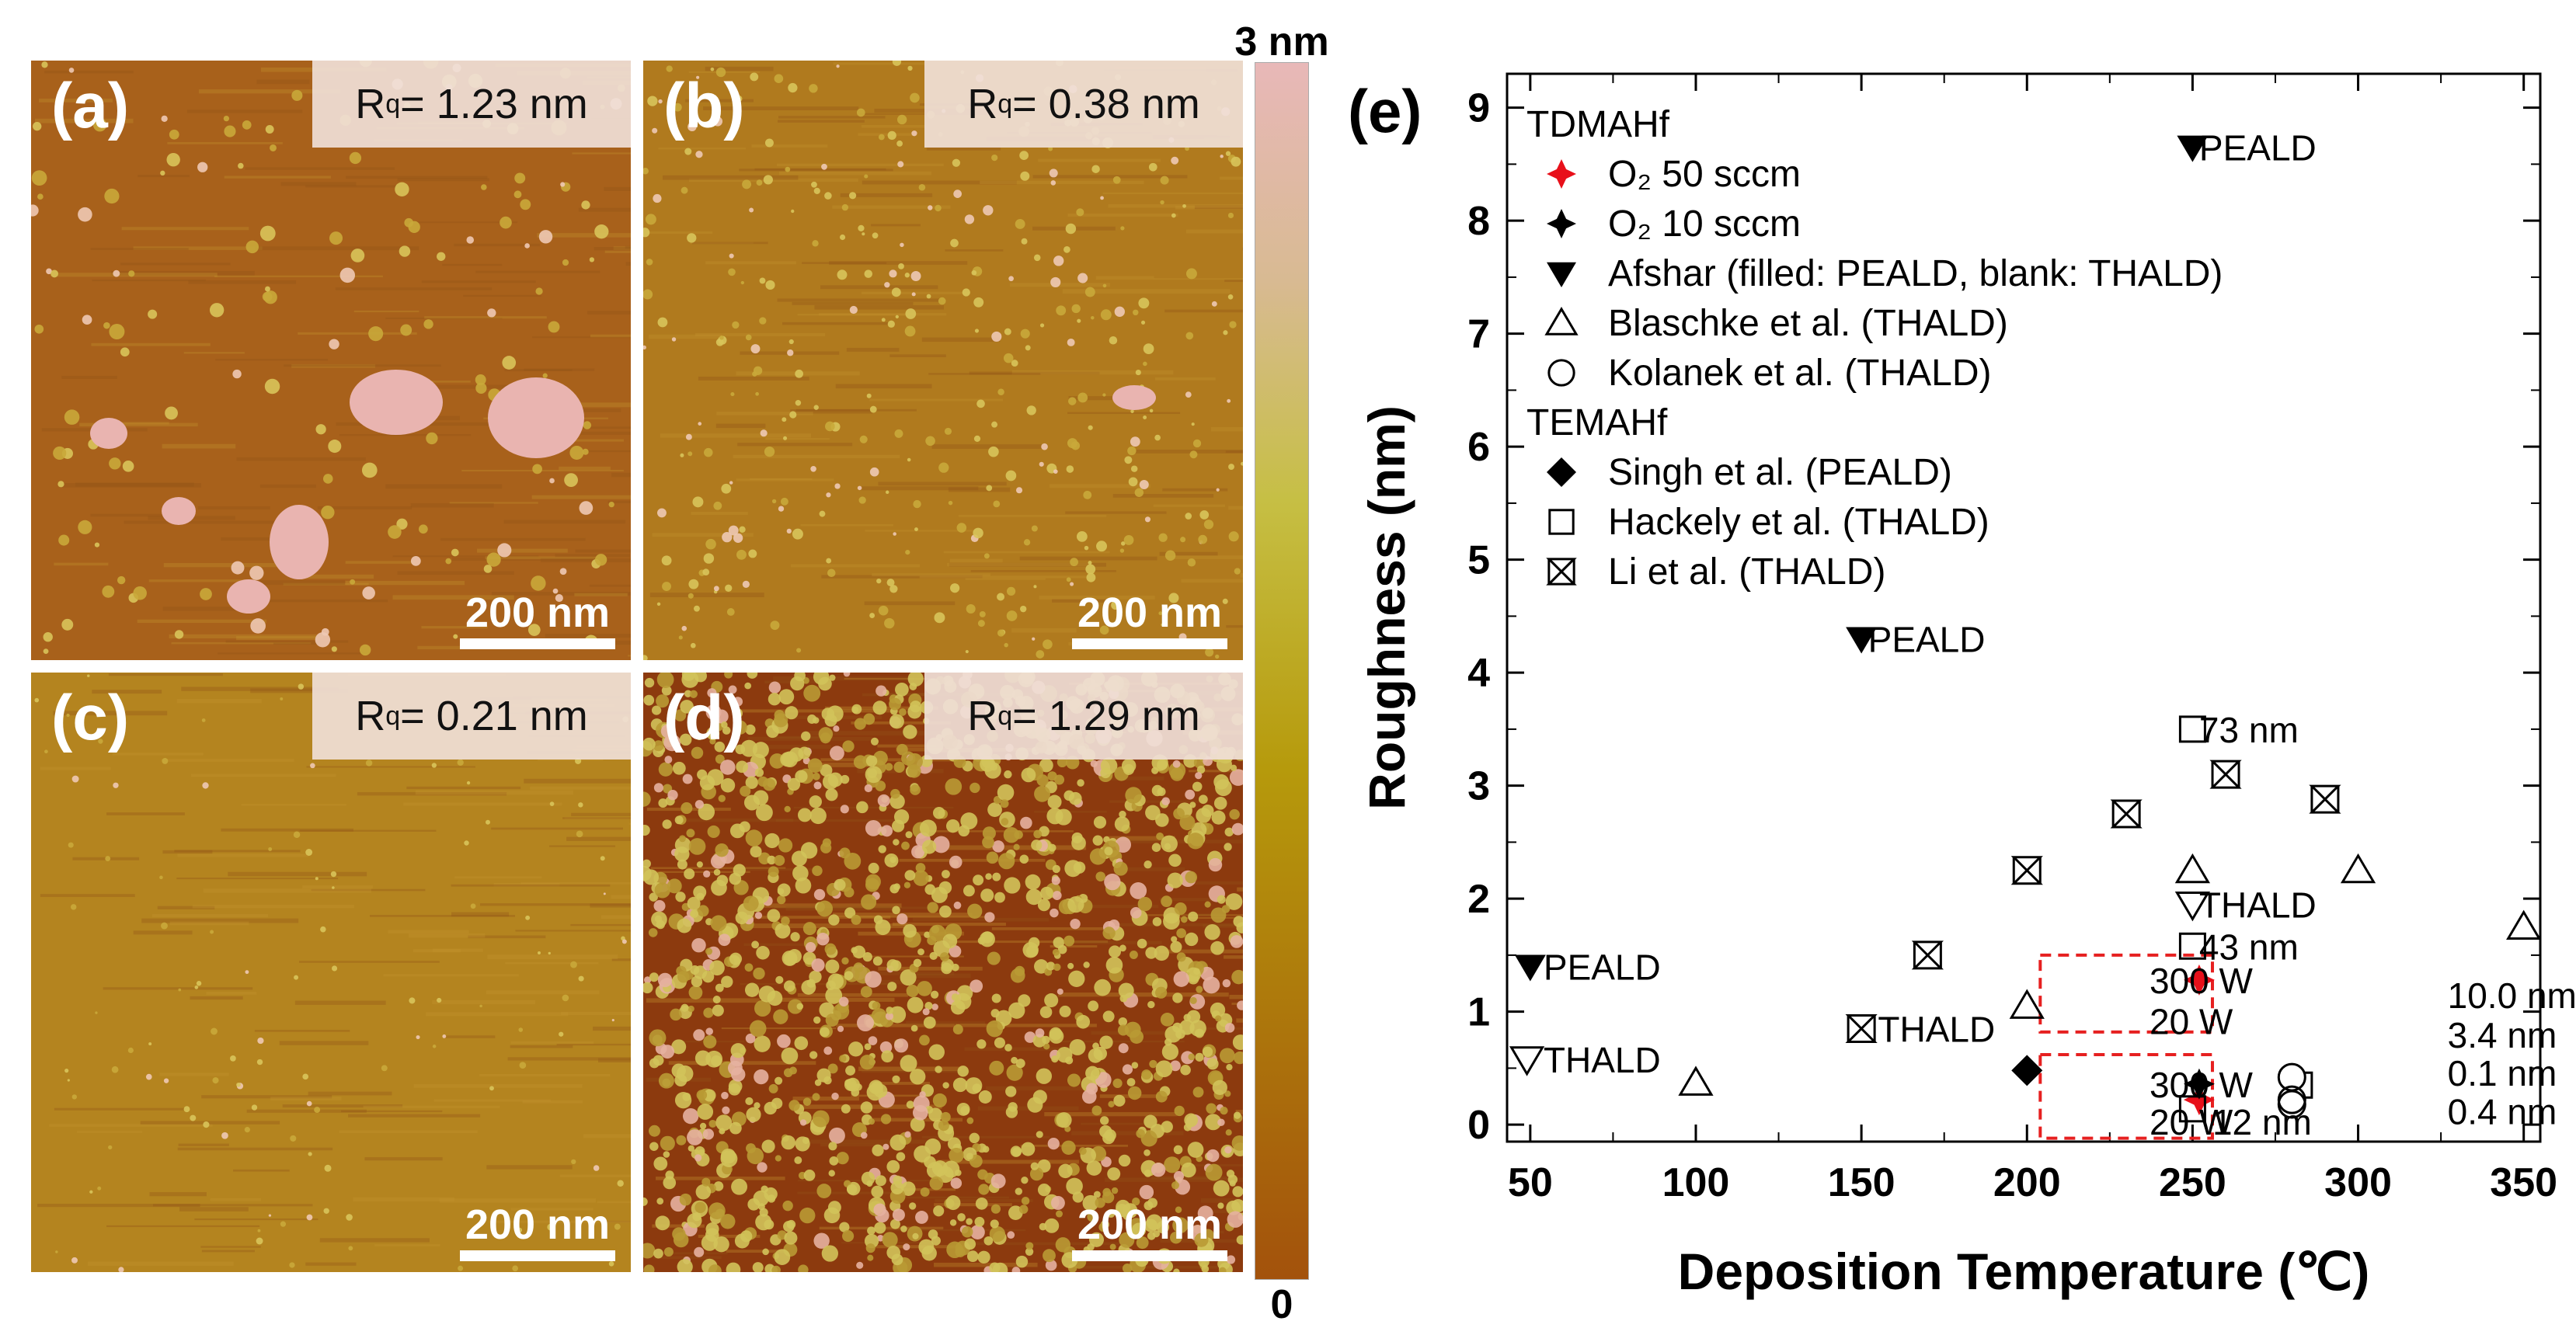 The image size is (2576, 1328). Describe the element at coordinates (1385, 111) in the screenshot. I see `panel-label-e: (e)` at that location.